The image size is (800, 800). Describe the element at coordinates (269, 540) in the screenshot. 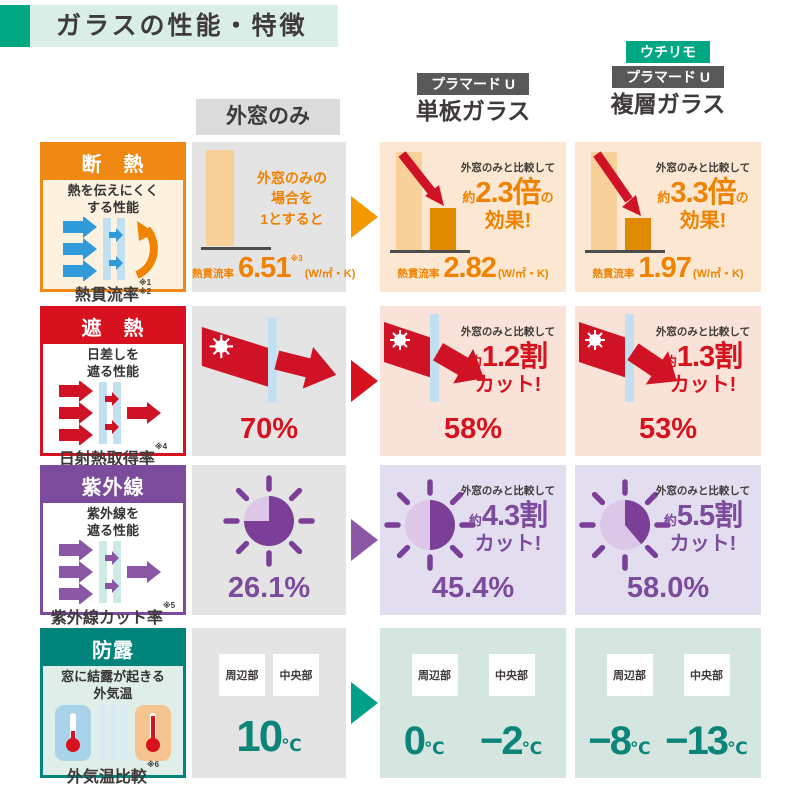

I see `uv-base-cell: 26.1%` at that location.